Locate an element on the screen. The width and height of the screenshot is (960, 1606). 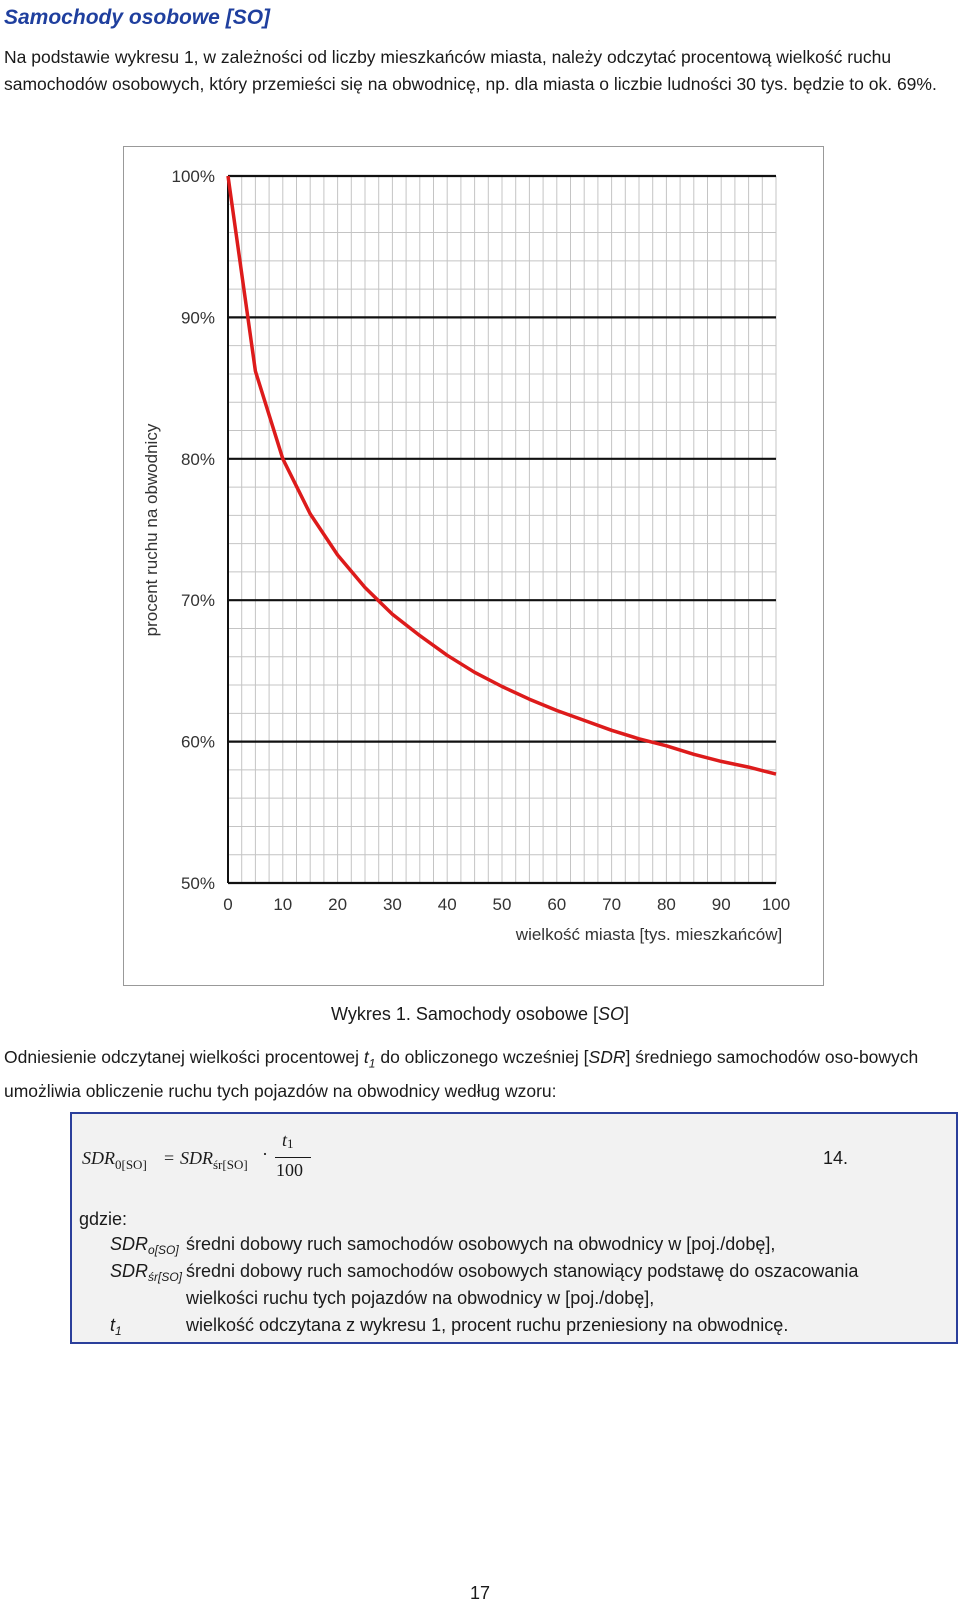
x-tick-label: 60 is located at coordinates (556, 904).